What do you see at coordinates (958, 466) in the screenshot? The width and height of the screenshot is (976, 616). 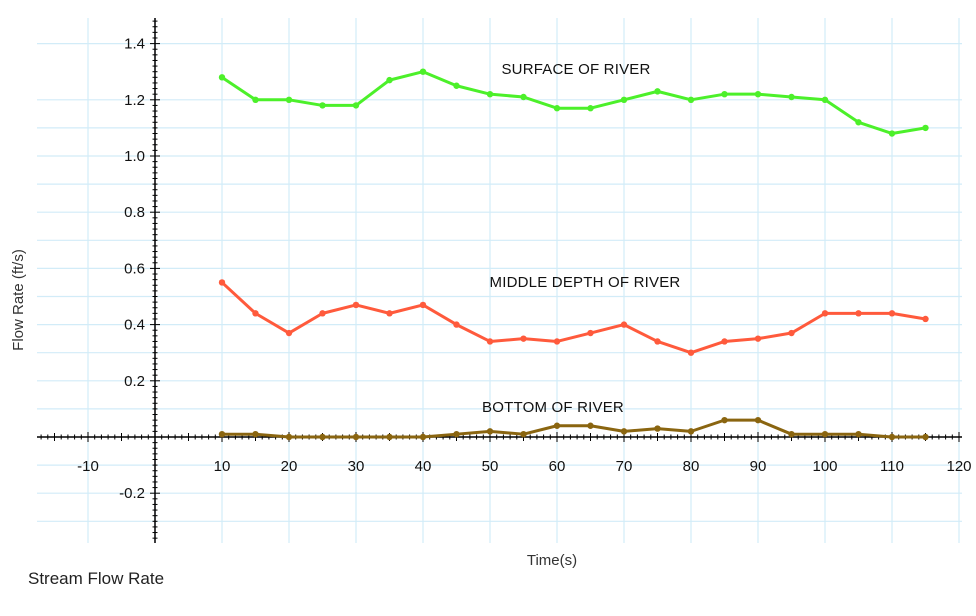 I see `x-tick-label: 120` at bounding box center [958, 466].